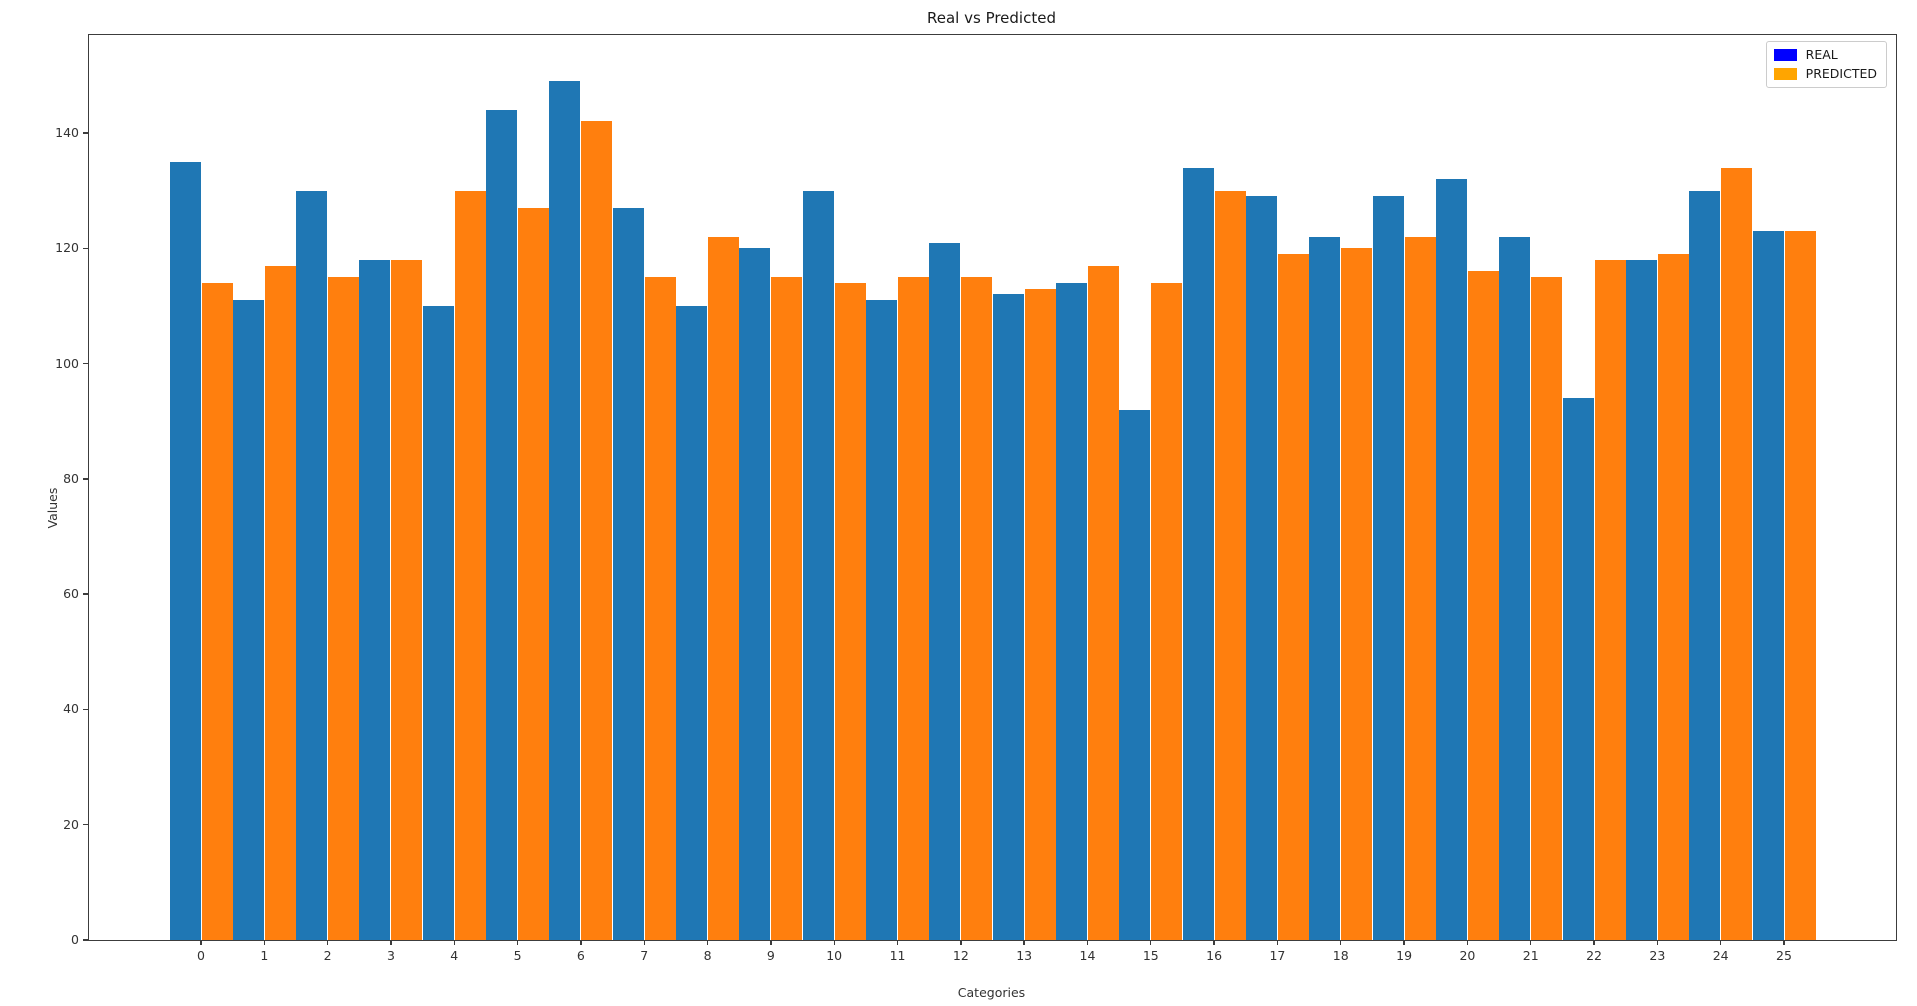 This screenshot has height=1006, width=1917. I want to click on legend-item-real: REAL, so click(1825, 55).